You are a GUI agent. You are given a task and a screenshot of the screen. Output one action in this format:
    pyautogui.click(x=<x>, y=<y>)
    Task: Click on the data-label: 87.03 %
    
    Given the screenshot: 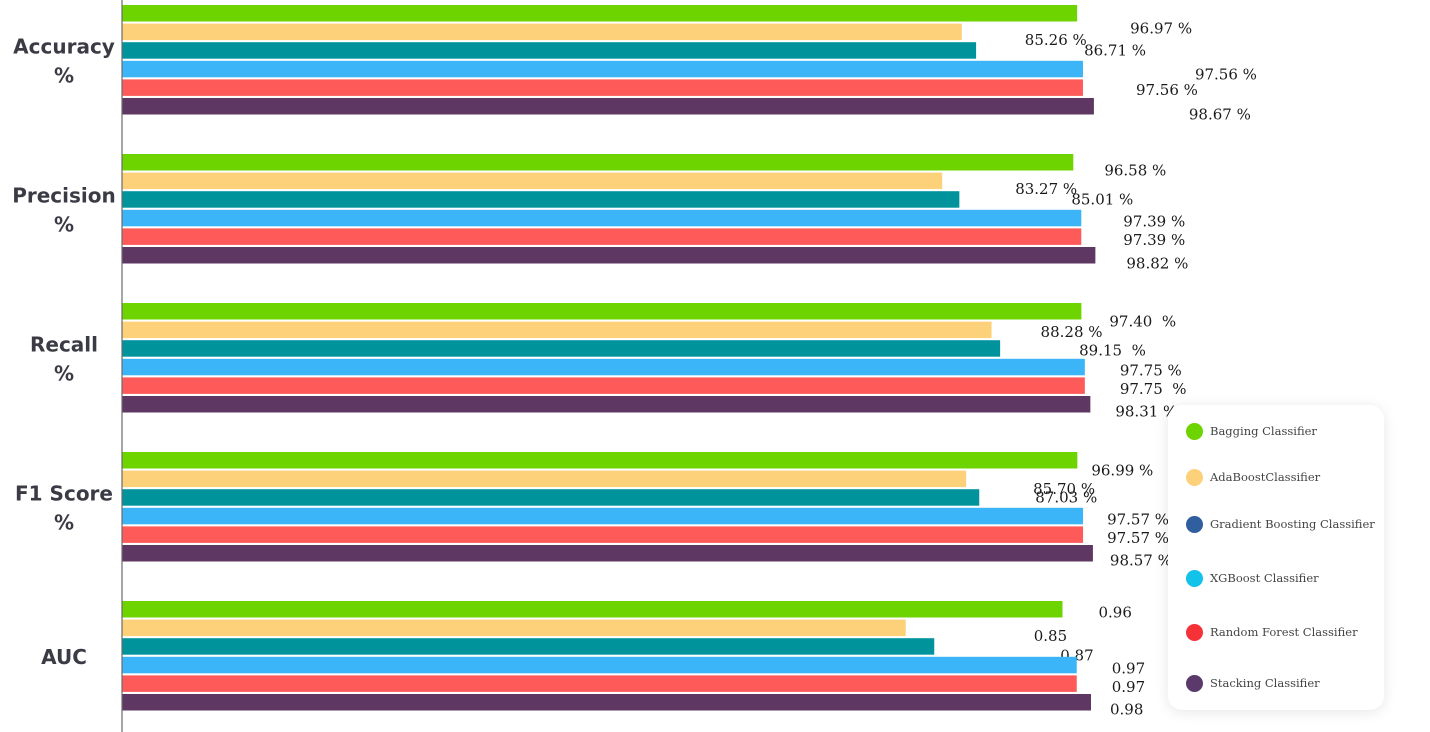 What is the action you would take?
    pyautogui.click(x=1066, y=498)
    